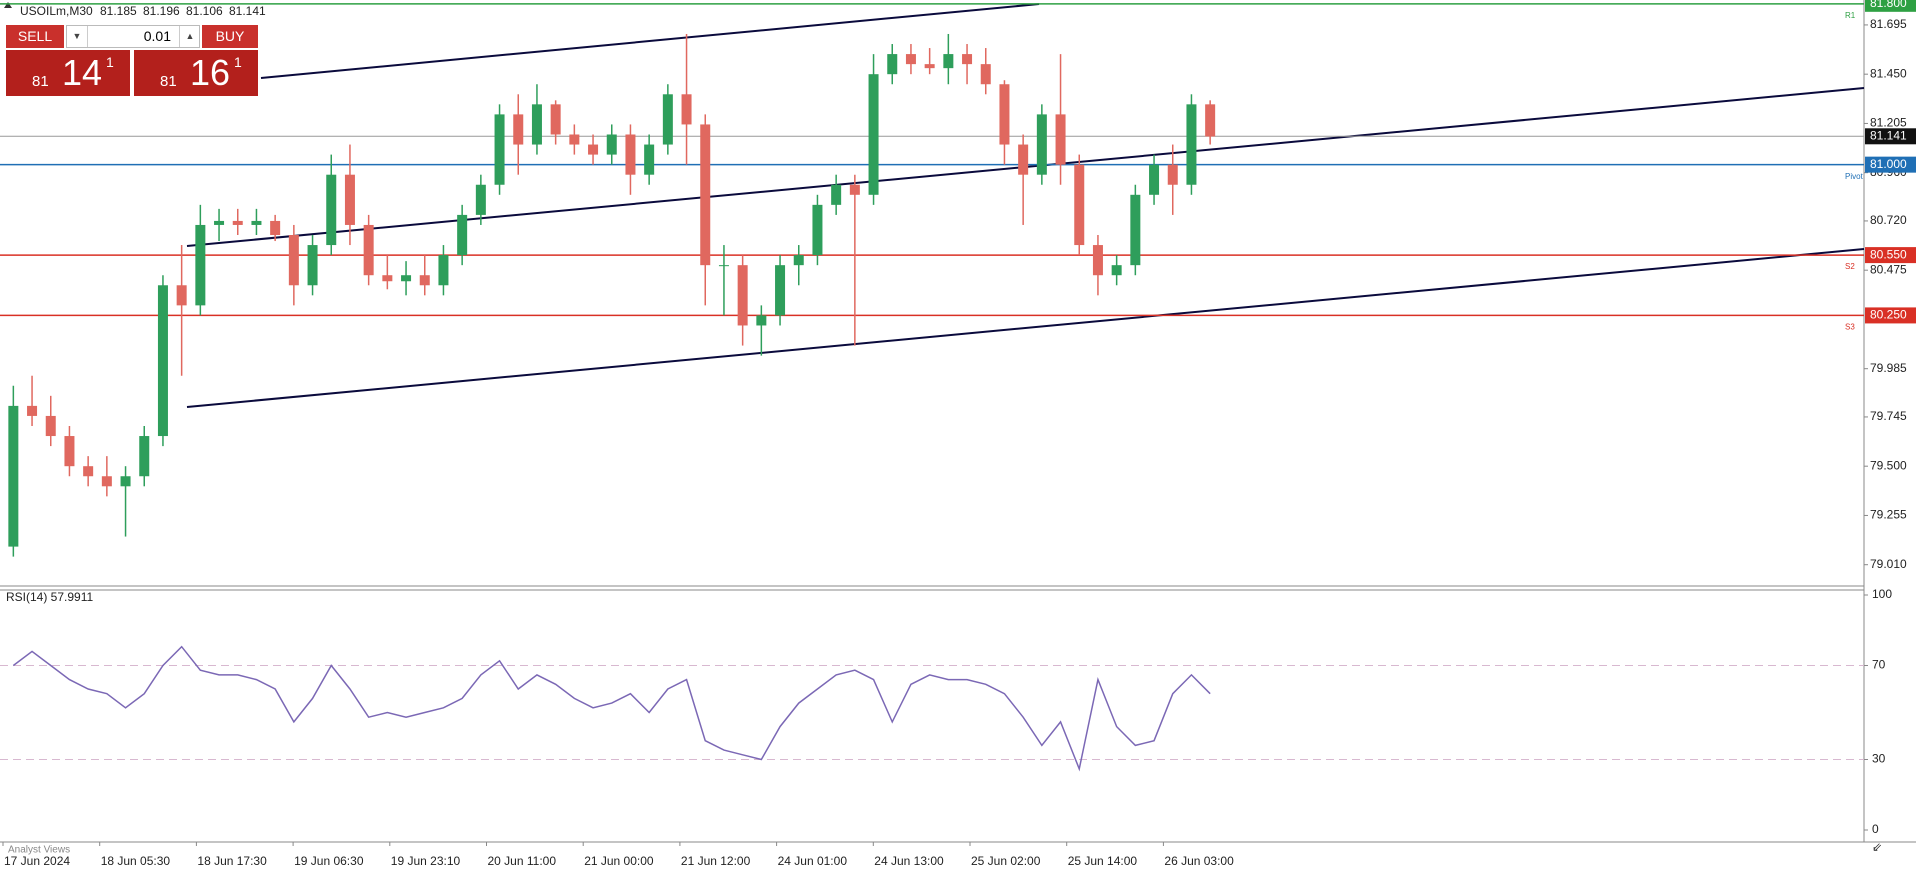  I want to click on rsi-tick-label: 0, so click(1875, 829).